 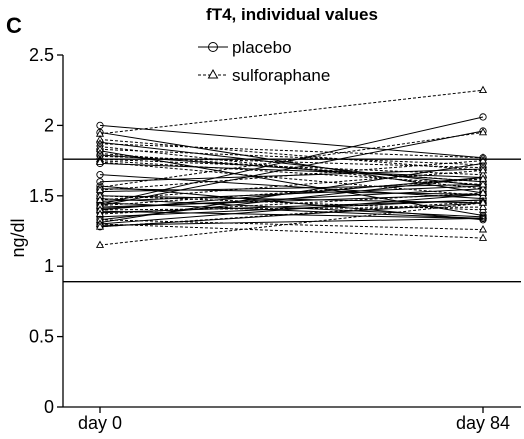 What do you see at coordinates (14, 25) in the screenshot?
I see `panel-label: C` at bounding box center [14, 25].